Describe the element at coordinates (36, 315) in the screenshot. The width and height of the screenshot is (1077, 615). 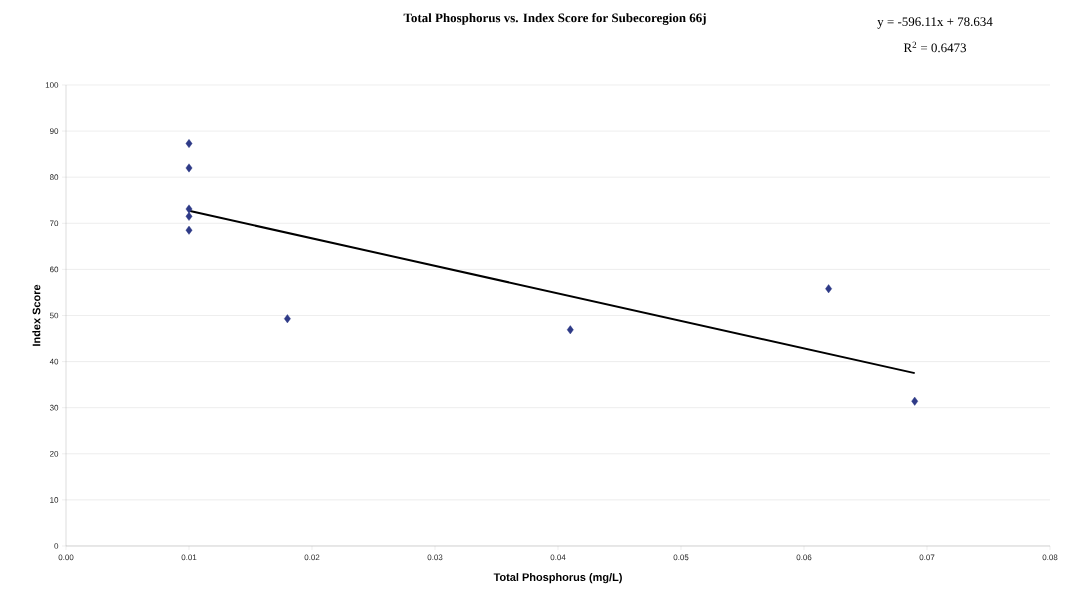
I see `y-axis-title: Index Score` at that location.